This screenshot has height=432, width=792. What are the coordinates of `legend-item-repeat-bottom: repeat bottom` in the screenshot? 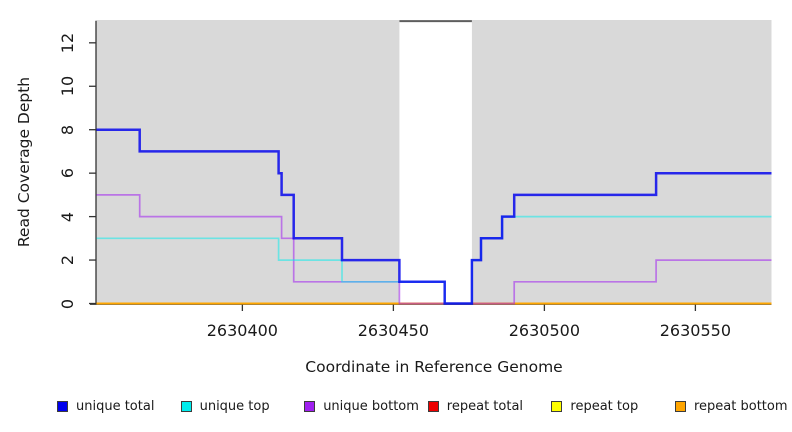 It's located at (731, 406).